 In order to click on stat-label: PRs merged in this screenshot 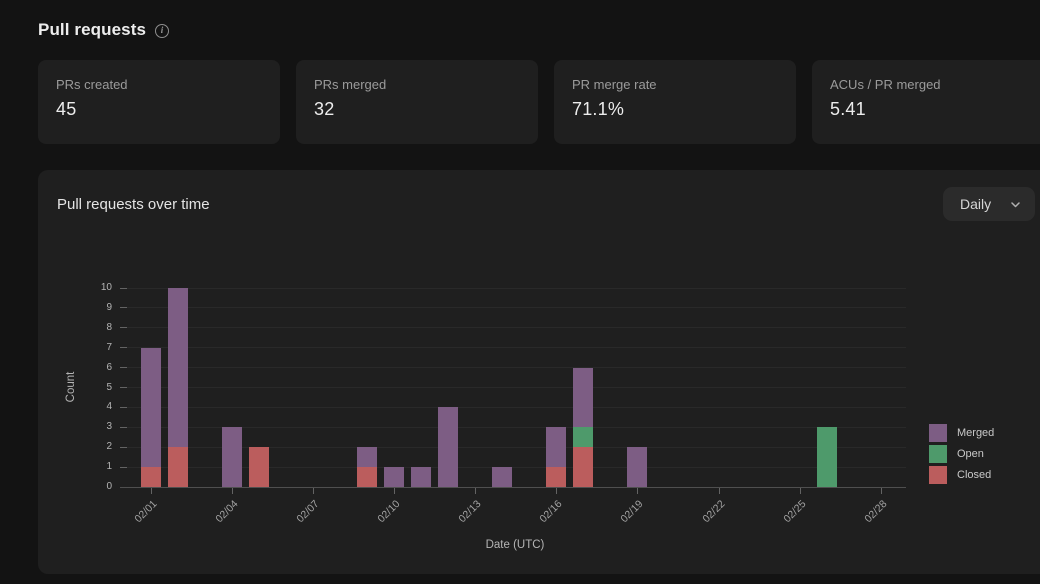, I will do `click(350, 84)`.